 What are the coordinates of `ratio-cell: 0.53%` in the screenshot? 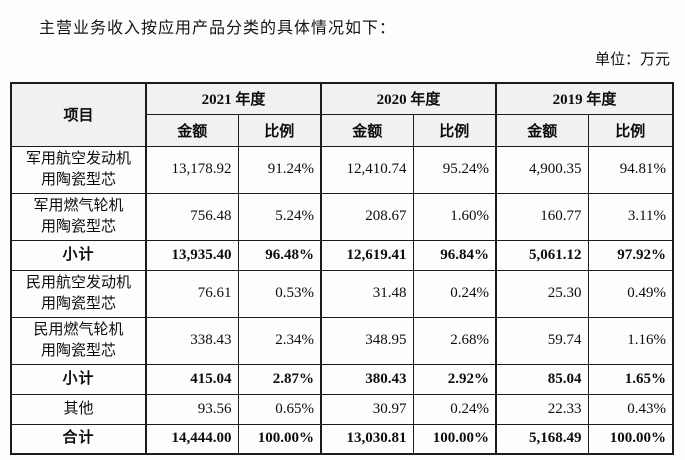 It's located at (279, 293).